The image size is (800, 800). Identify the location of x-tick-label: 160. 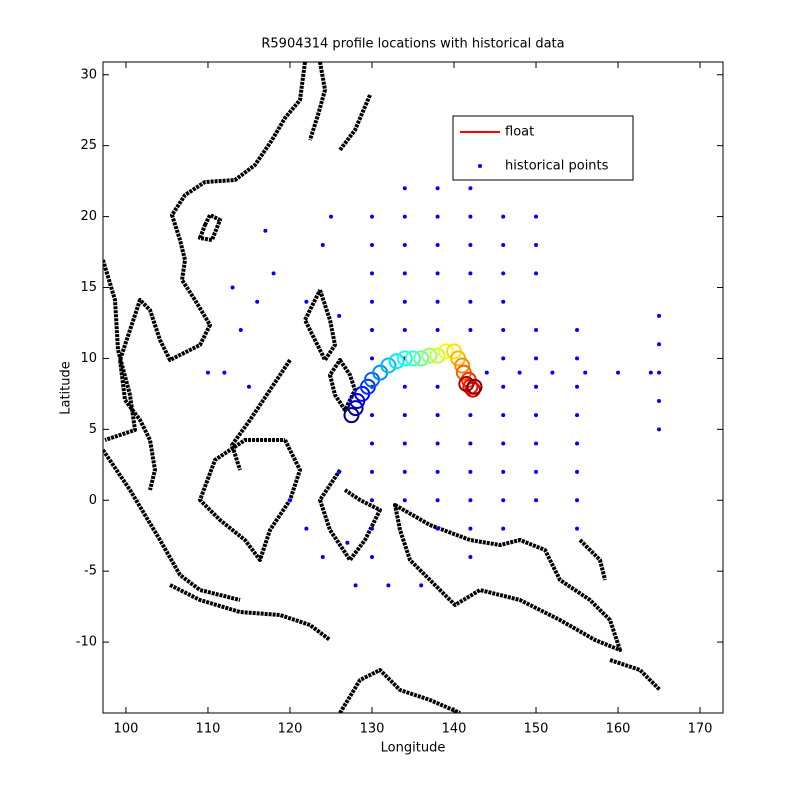
(618, 729).